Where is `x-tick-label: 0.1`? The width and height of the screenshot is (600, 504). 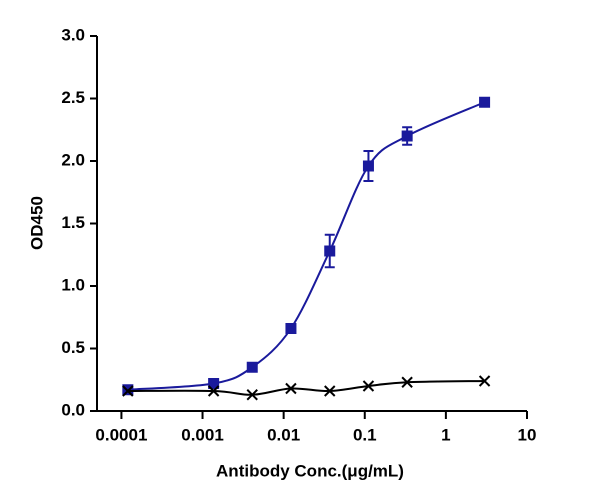
x-tick-label: 0.1 is located at coordinates (365, 434).